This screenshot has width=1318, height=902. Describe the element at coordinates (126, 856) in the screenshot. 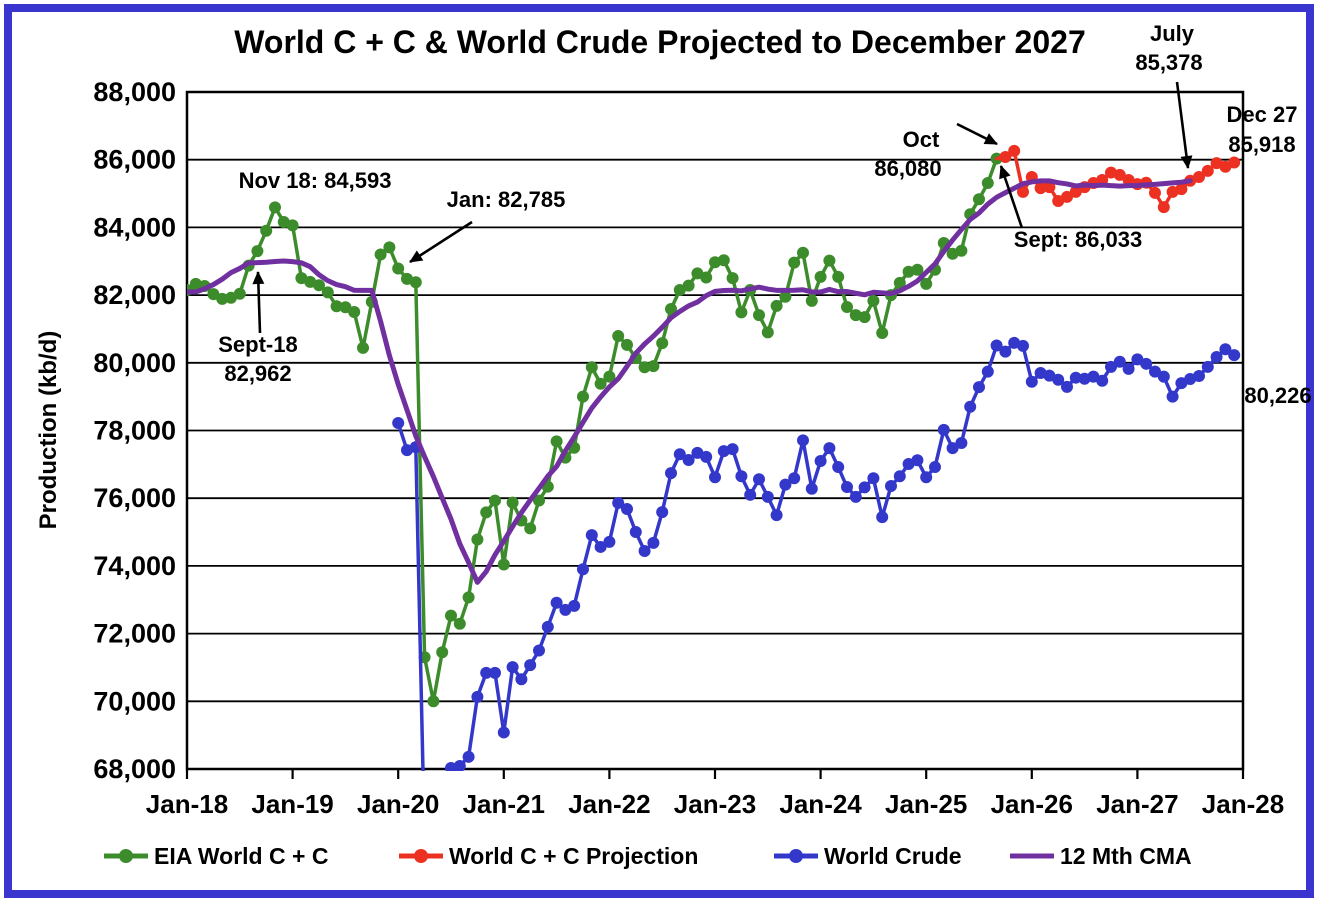

I see `legend-marker-dot` at that location.